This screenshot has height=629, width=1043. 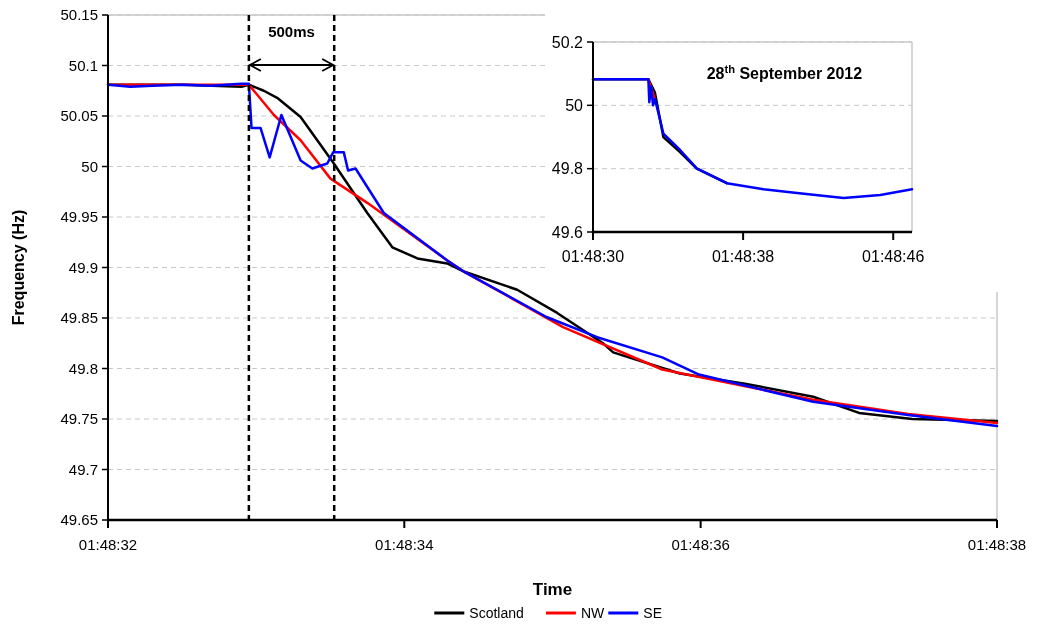 What do you see at coordinates (700, 544) in the screenshot?
I see `x-tick-label: 01:48:36` at bounding box center [700, 544].